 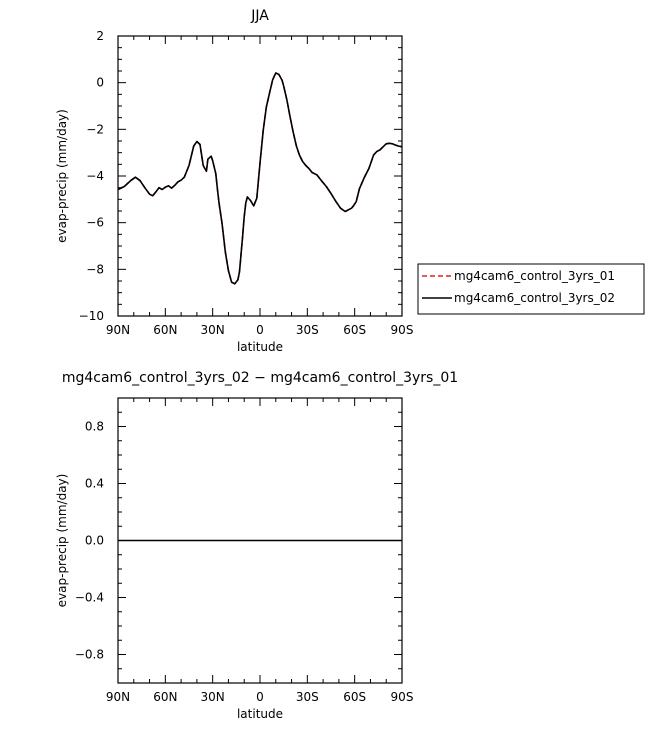 I want to click on legend-box, so click(x=531, y=289).